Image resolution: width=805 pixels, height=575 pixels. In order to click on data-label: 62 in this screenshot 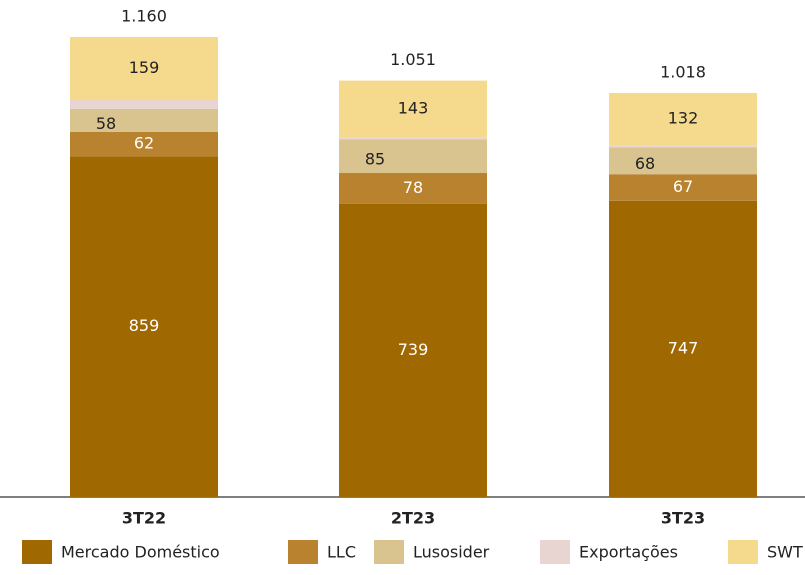, I will do `click(144, 143)`.